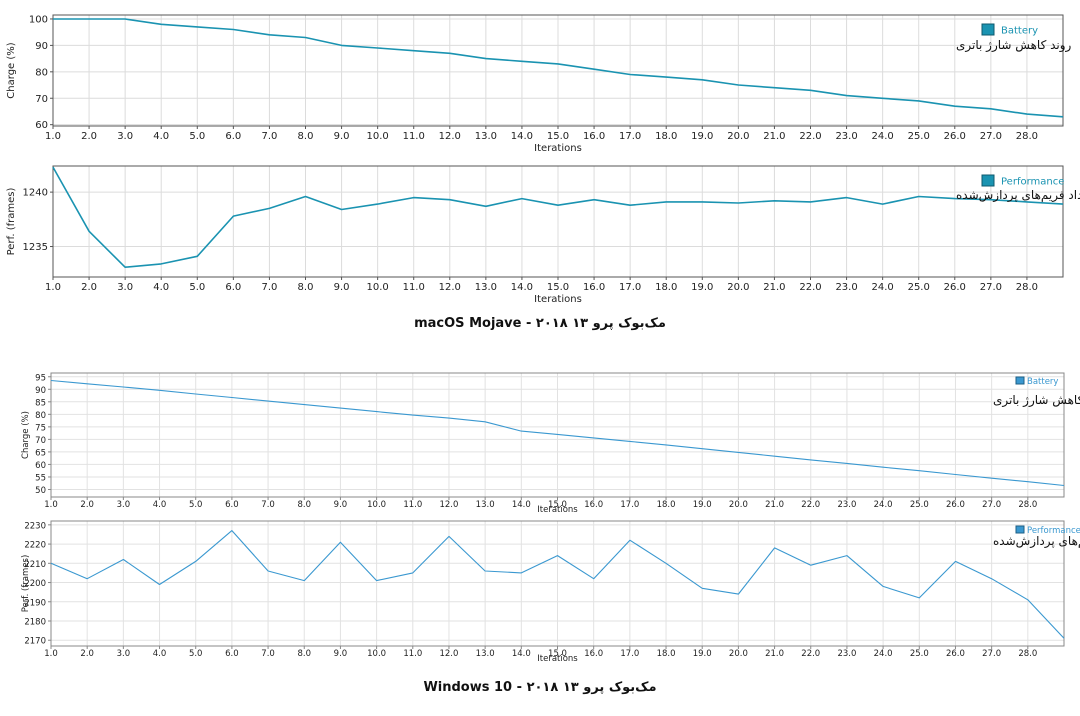 This screenshot has height=716, width=1080. I want to click on legend: Battery, so click(1010, 30).